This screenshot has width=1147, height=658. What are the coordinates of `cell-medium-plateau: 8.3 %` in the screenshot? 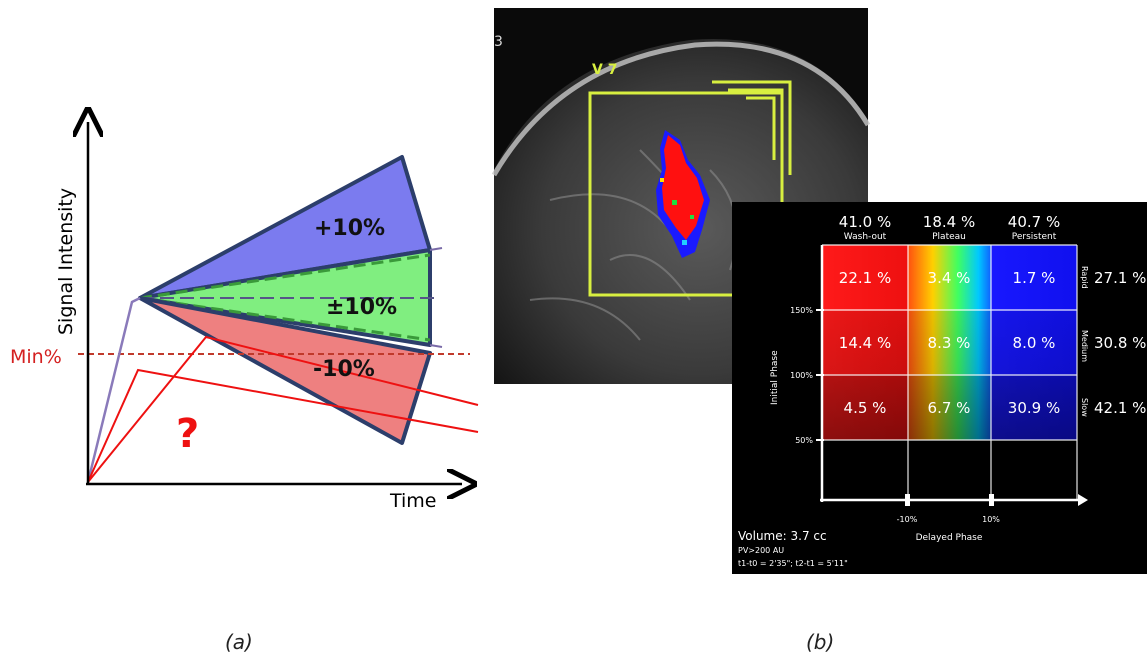 It's located at (949, 343).